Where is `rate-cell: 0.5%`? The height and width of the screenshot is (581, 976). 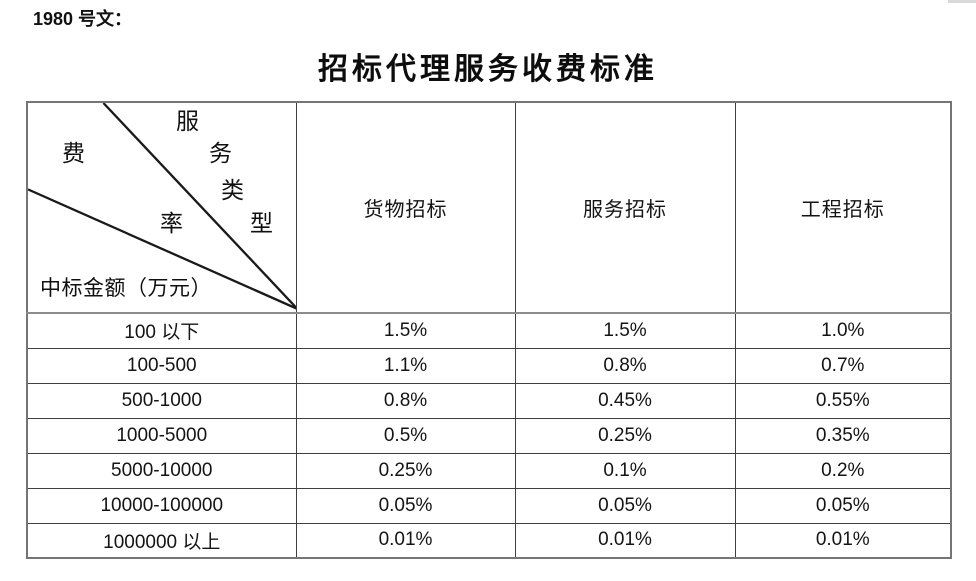 rate-cell: 0.5% is located at coordinates (405, 435).